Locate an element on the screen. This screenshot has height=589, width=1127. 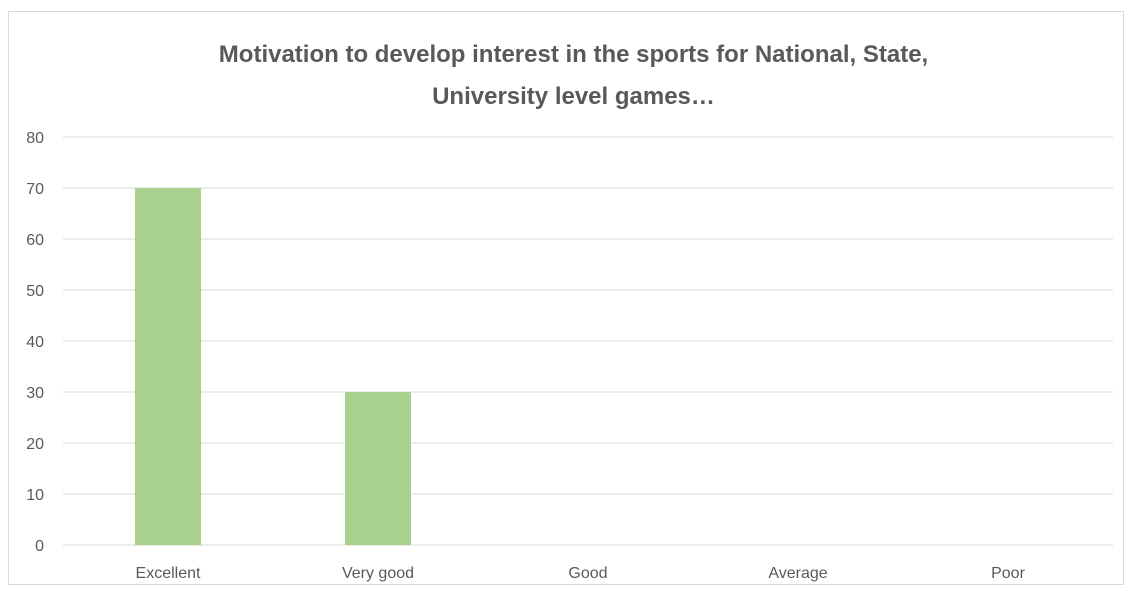
y-tick-label: 40 is located at coordinates (35, 342).